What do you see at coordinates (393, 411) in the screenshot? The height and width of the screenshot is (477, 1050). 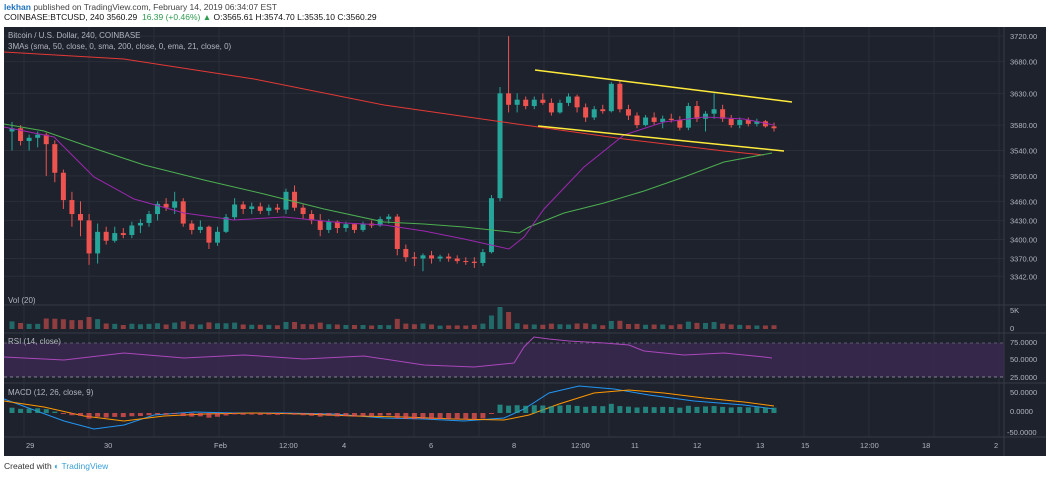 I see `macd-histogram` at bounding box center [393, 411].